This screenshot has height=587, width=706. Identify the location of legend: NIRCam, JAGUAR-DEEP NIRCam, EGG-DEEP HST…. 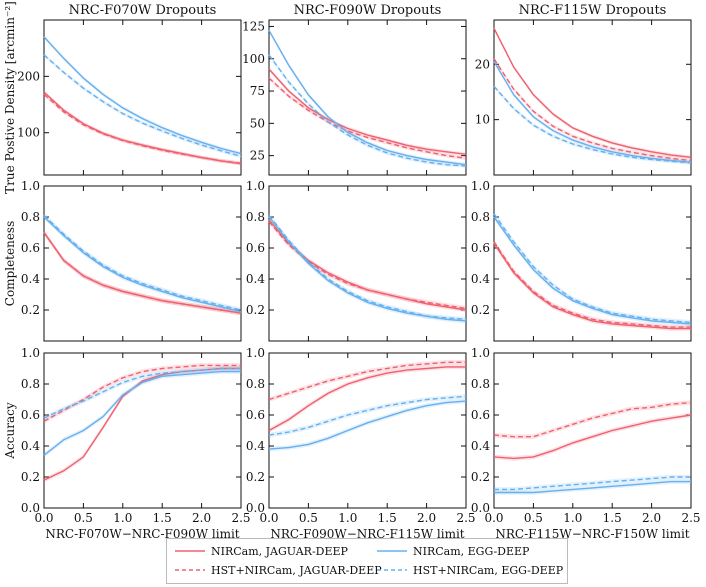
(367, 561).